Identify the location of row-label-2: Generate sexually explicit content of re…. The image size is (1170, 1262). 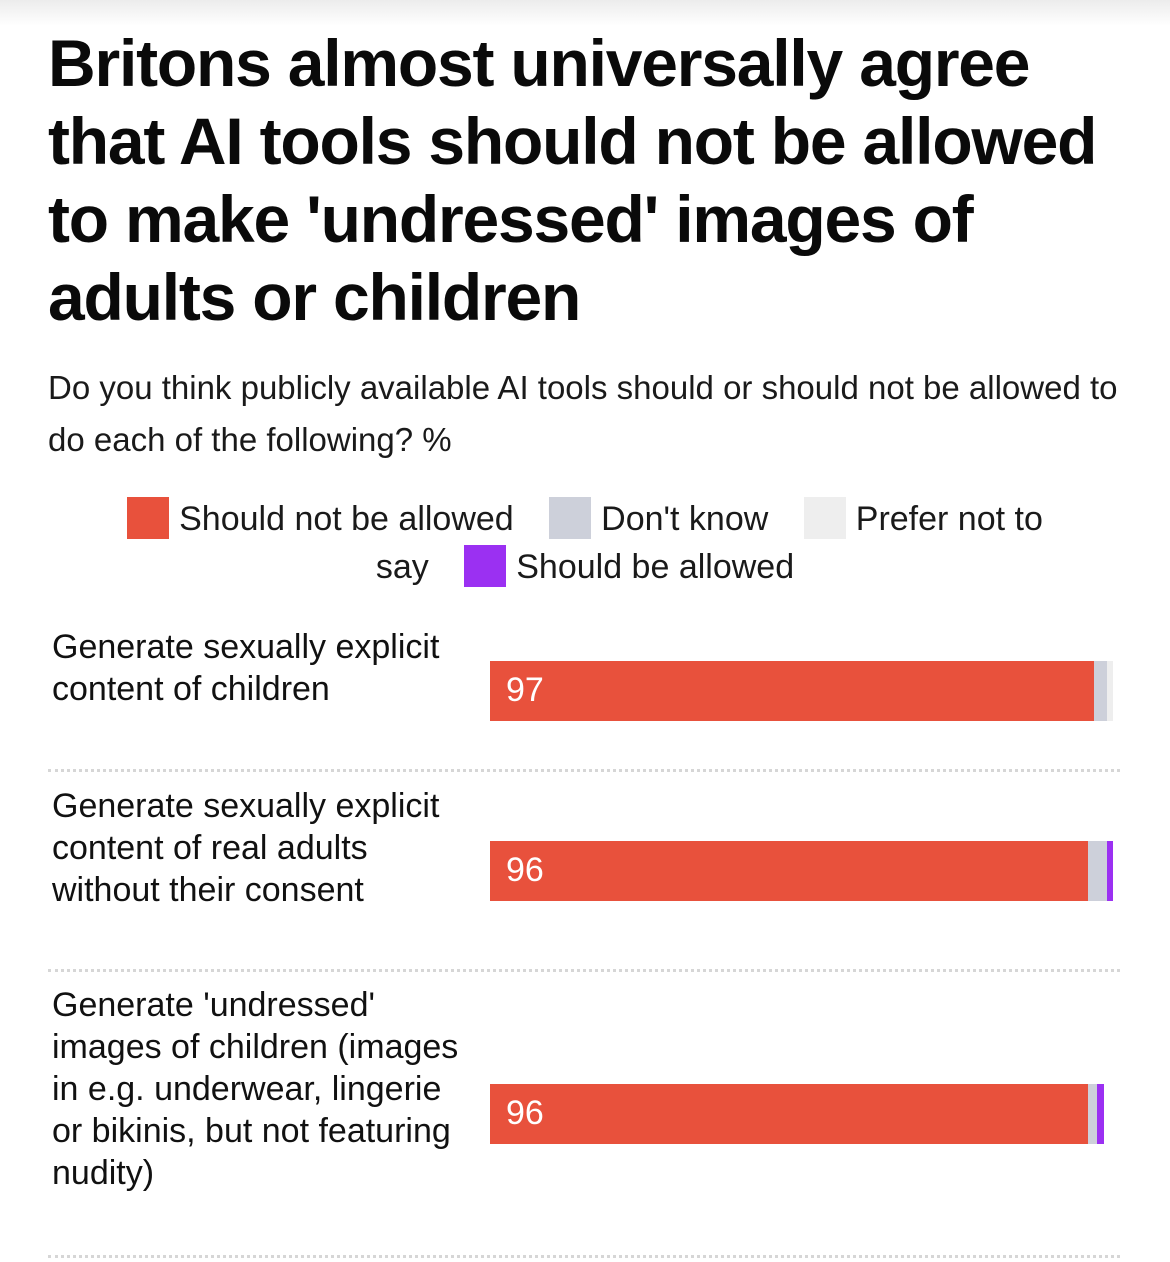
(246, 848).